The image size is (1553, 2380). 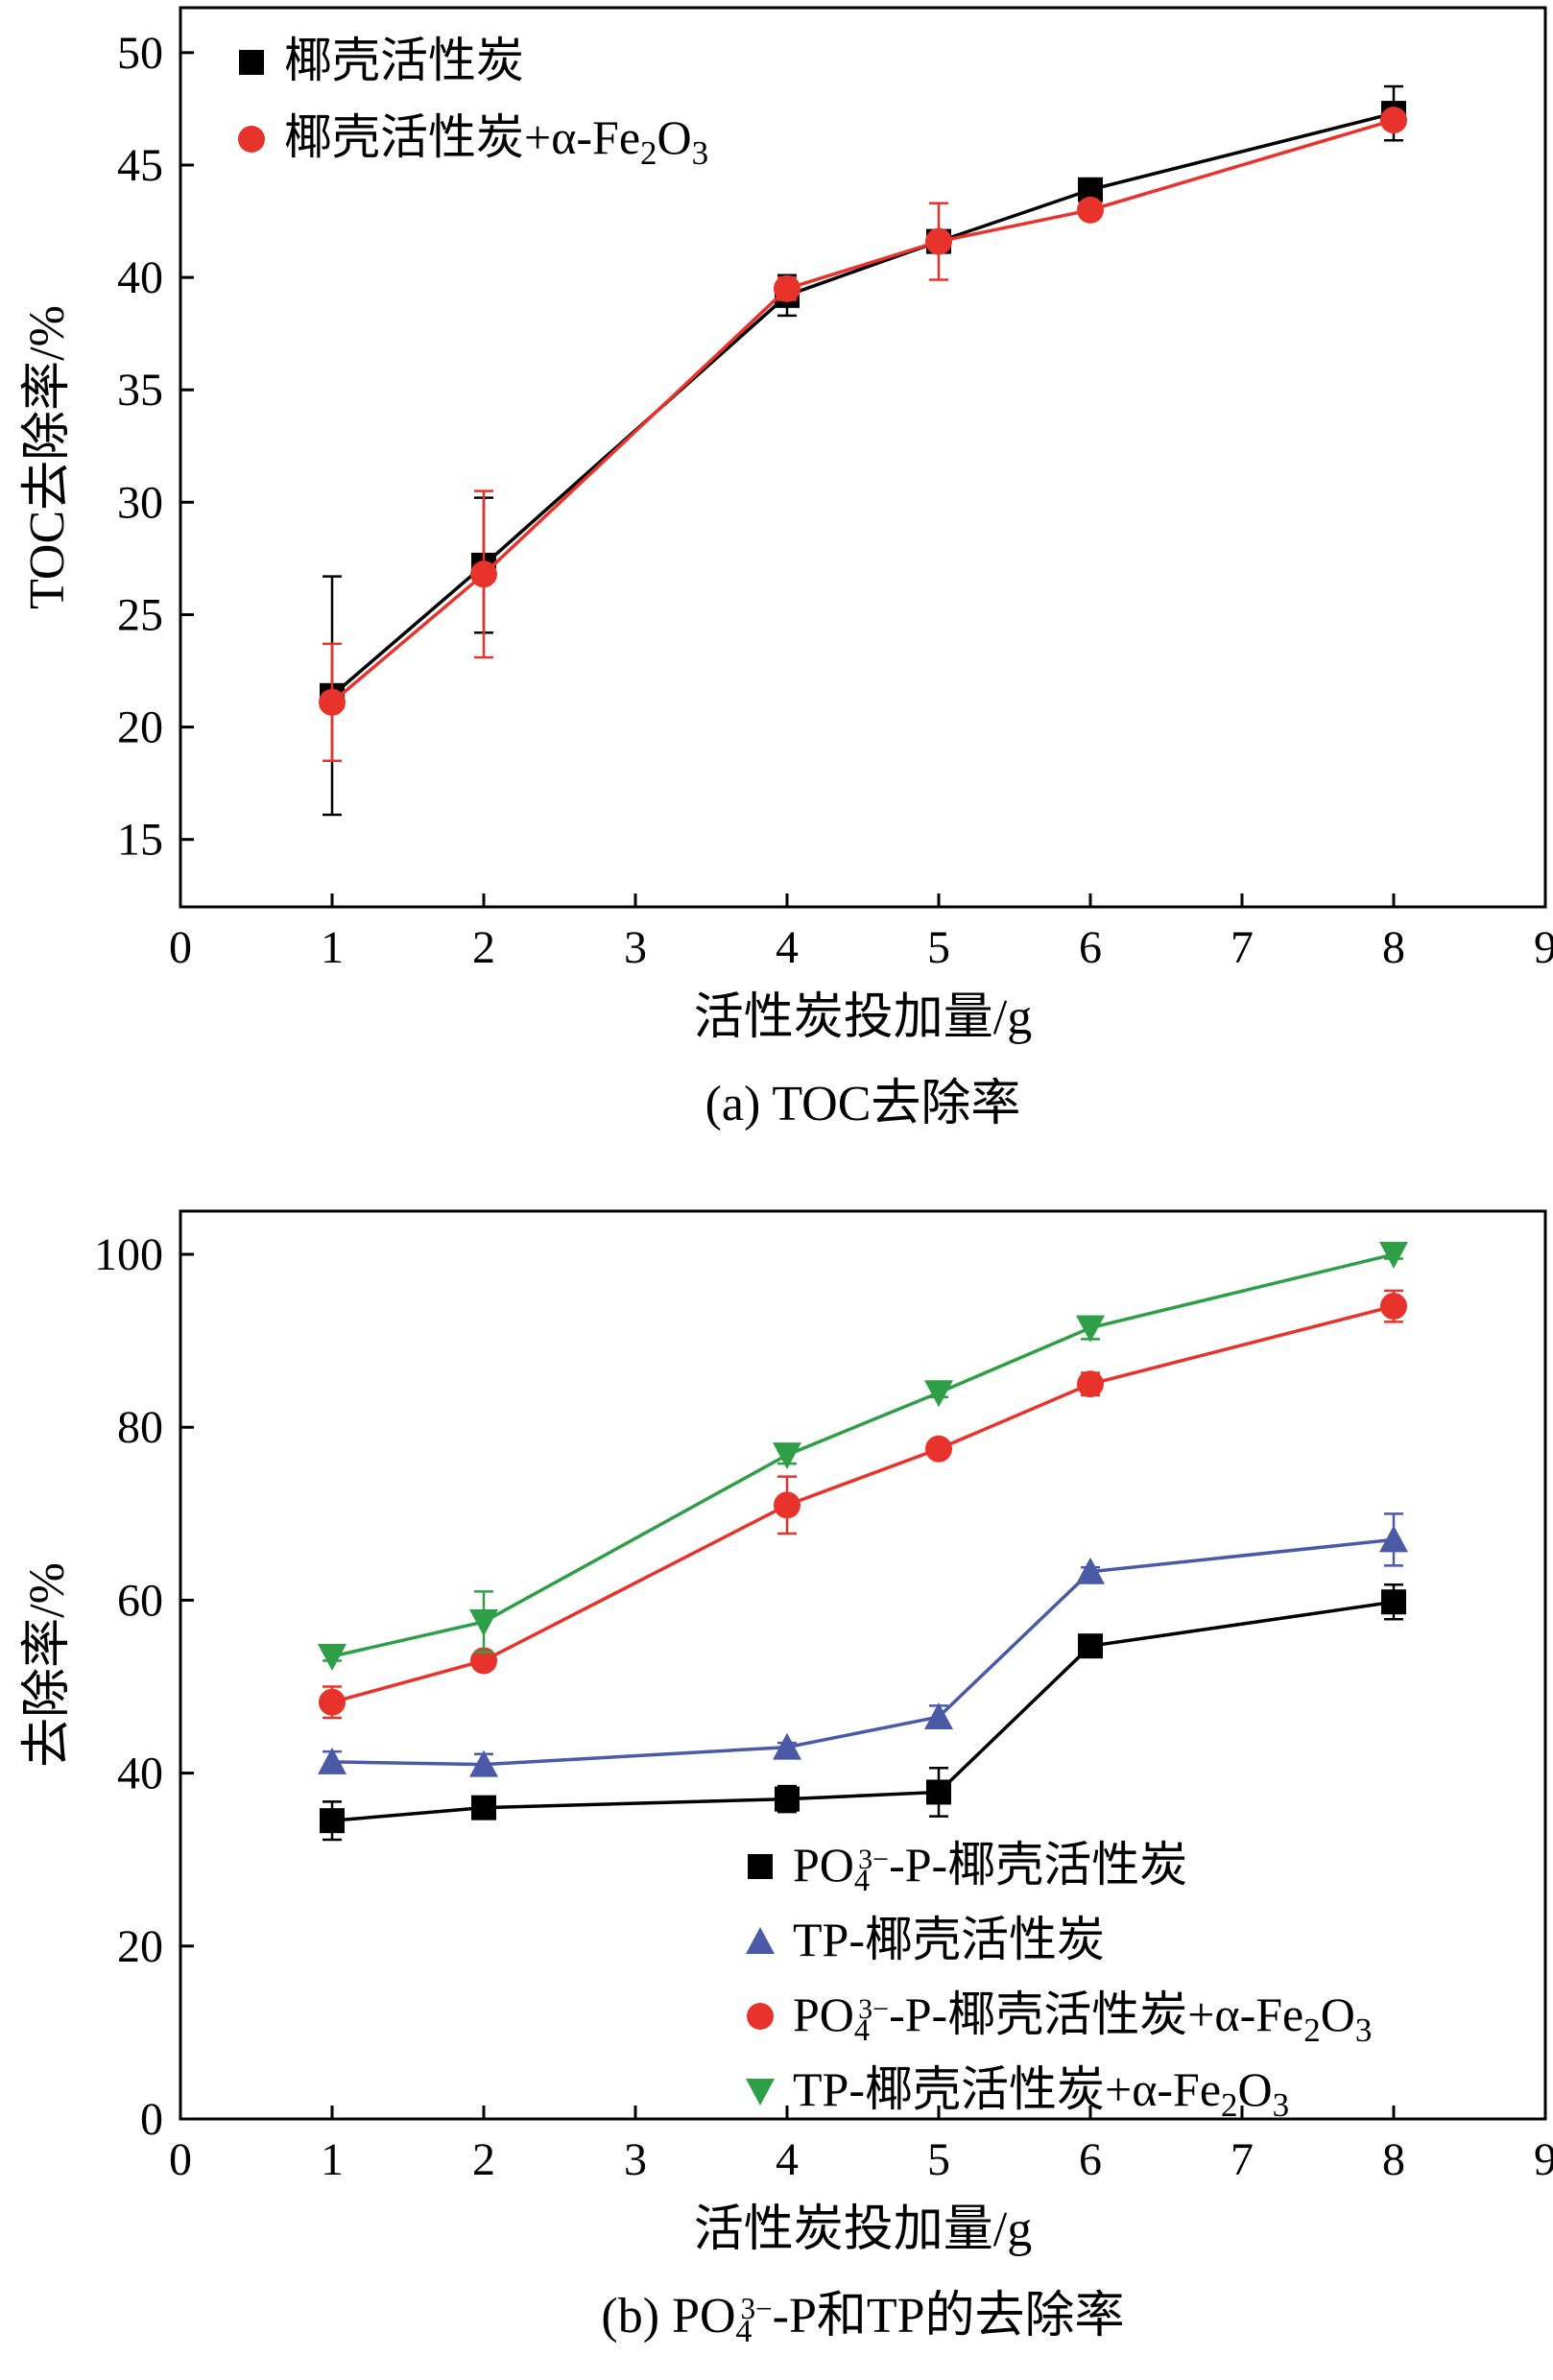 I want to click on y-tick-label: 80, so click(x=140, y=1427).